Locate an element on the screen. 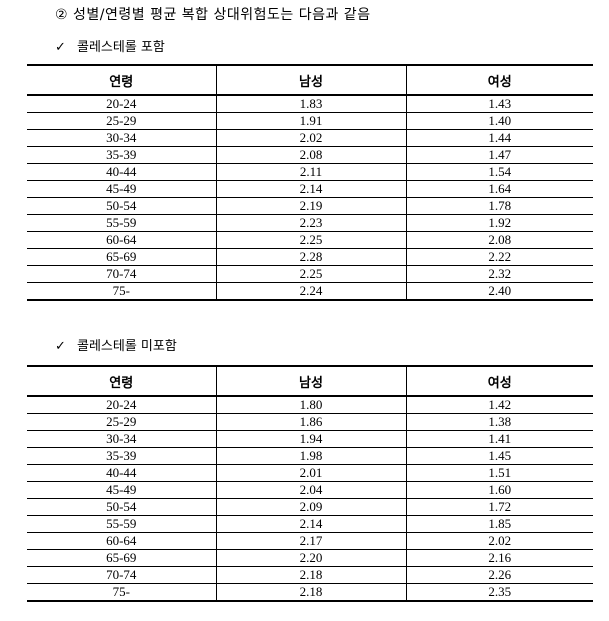  table-row: 30-34 1.94 1.41 is located at coordinates (310, 439).